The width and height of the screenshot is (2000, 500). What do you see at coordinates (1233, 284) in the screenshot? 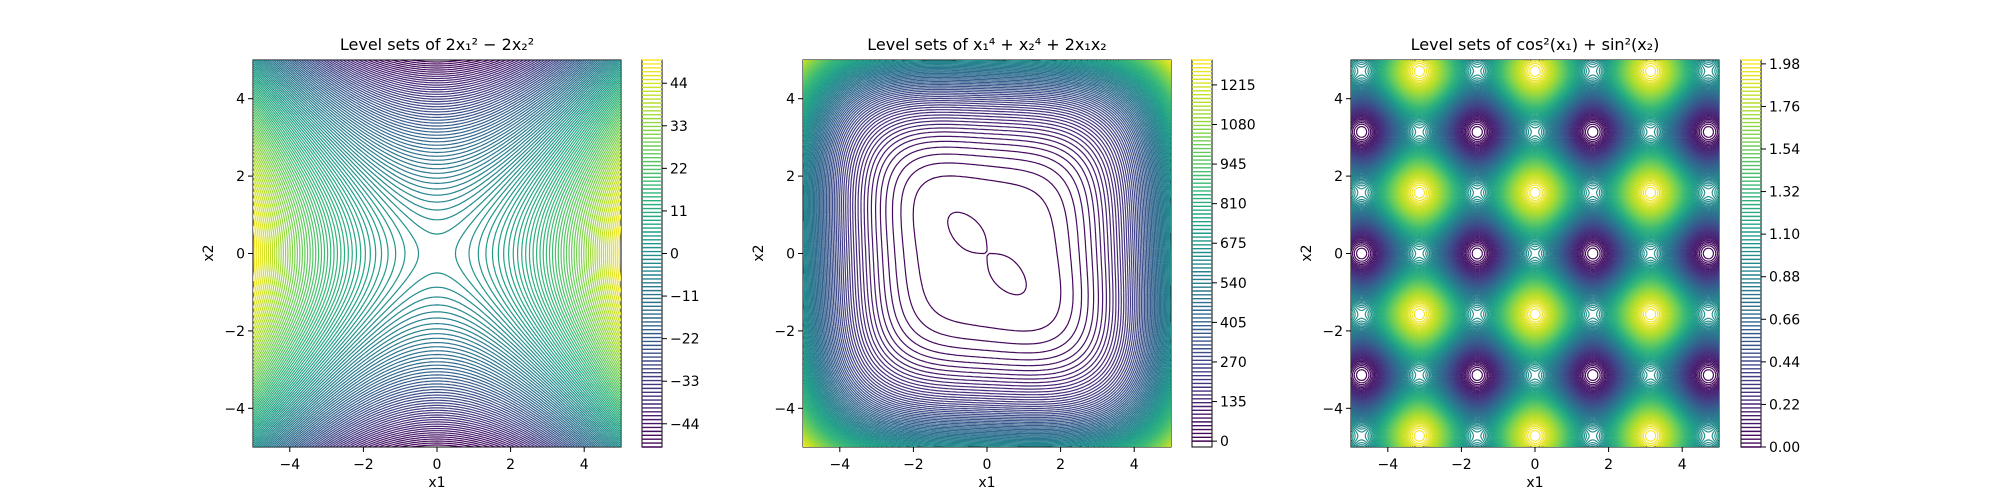
I see `panel-2-colorbar-tick-label: 540` at bounding box center [1233, 284].